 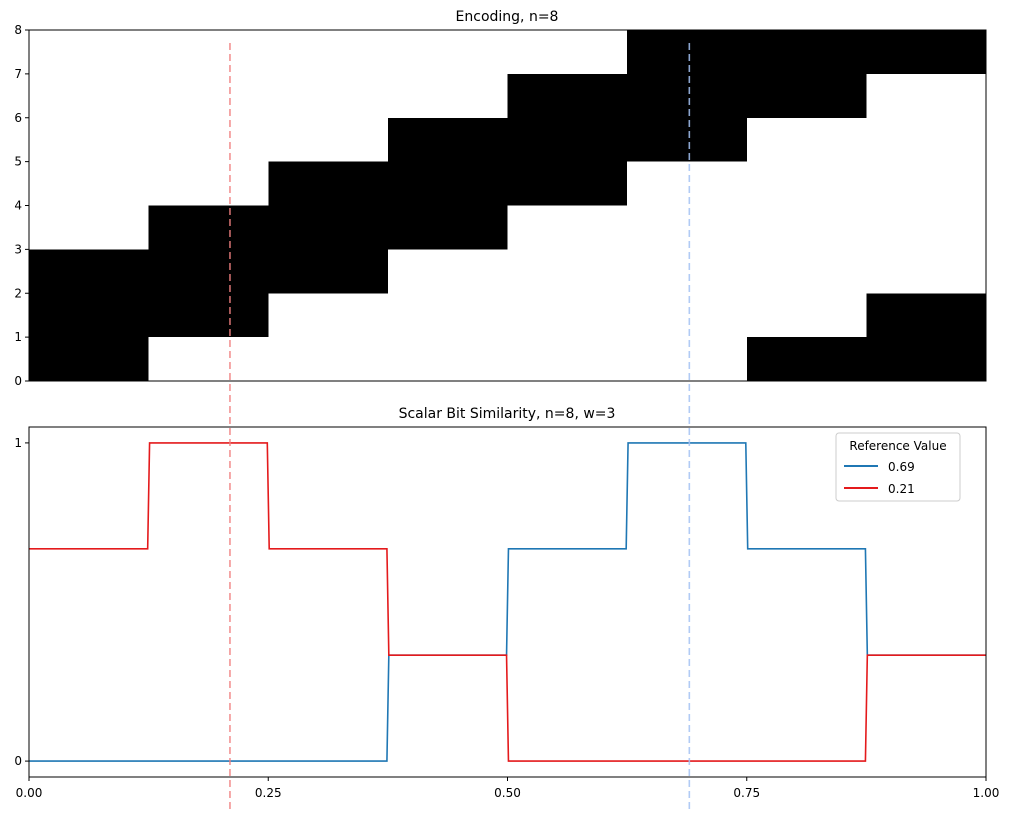 What do you see at coordinates (18, 381) in the screenshot?
I see `encoding-y-tick-label: 0` at bounding box center [18, 381].